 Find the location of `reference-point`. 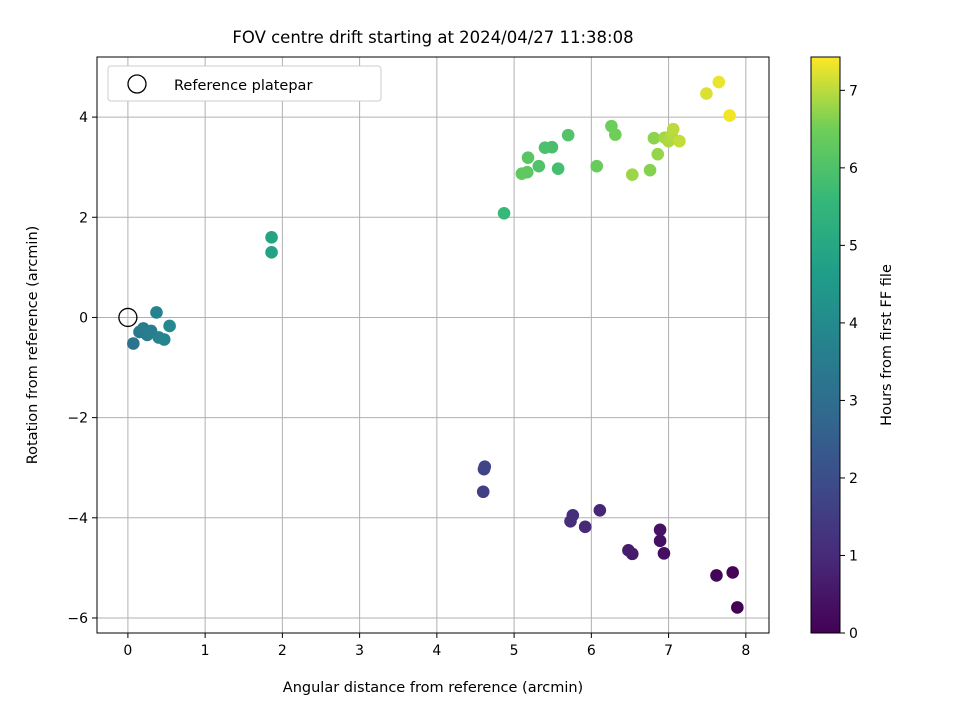

reference-point is located at coordinates (128, 317).